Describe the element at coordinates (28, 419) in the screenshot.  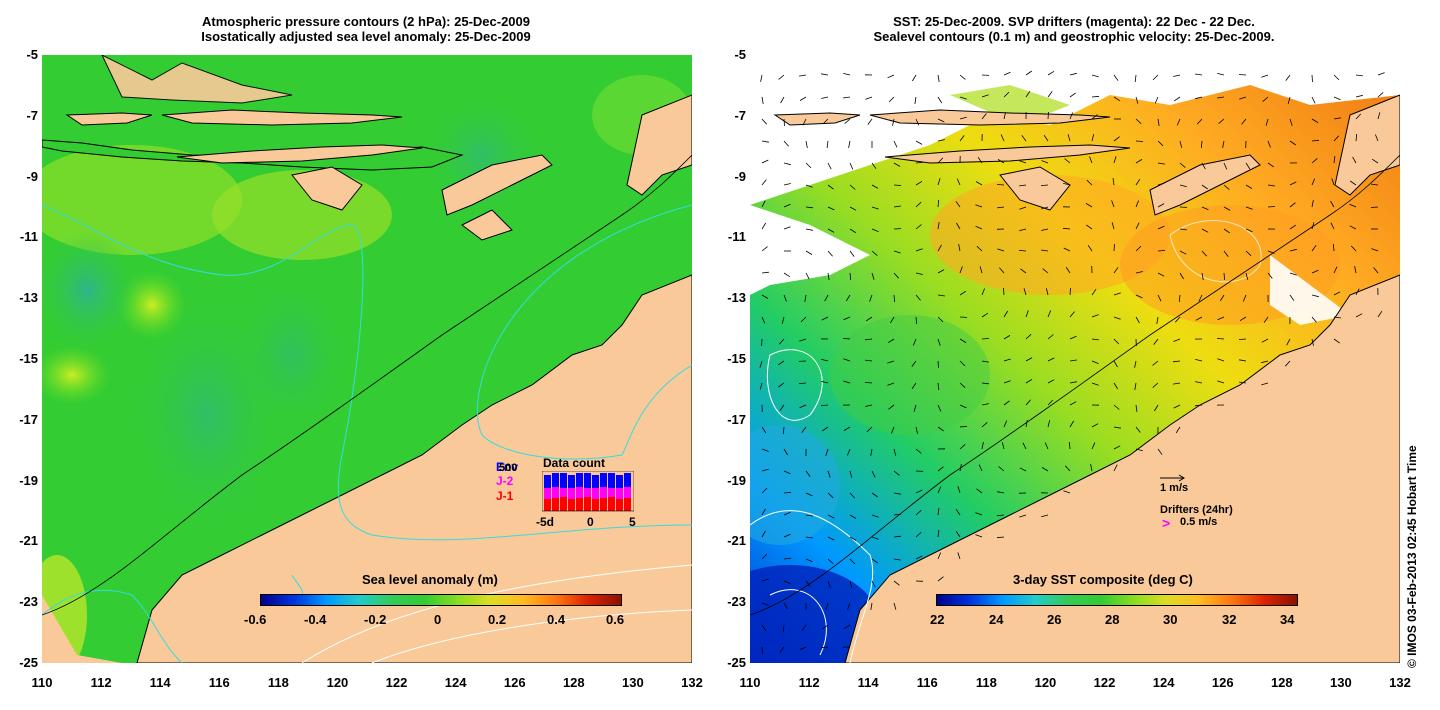
I see `sla-lat-tick: -17` at that location.